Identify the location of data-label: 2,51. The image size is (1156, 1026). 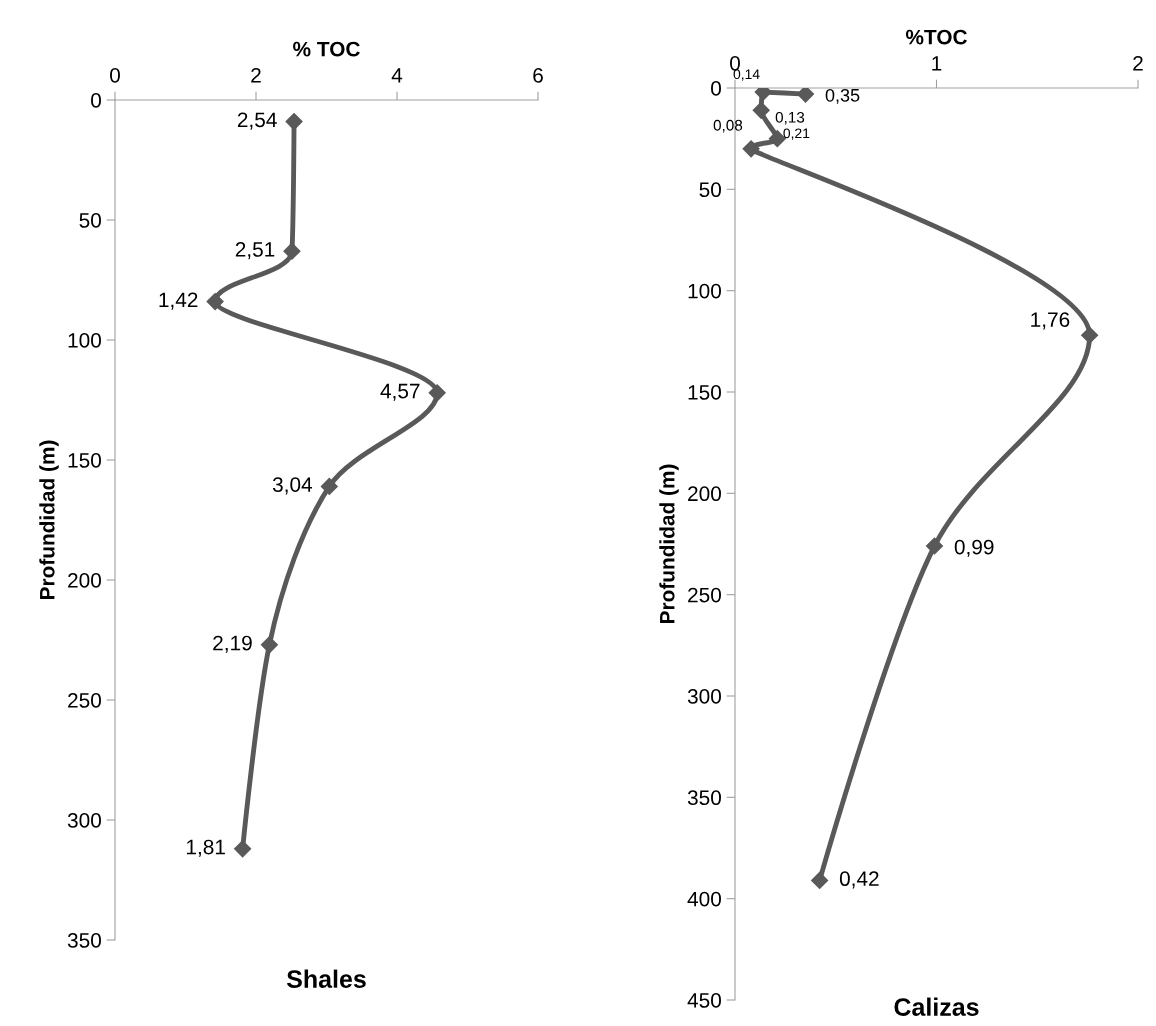
(255, 251).